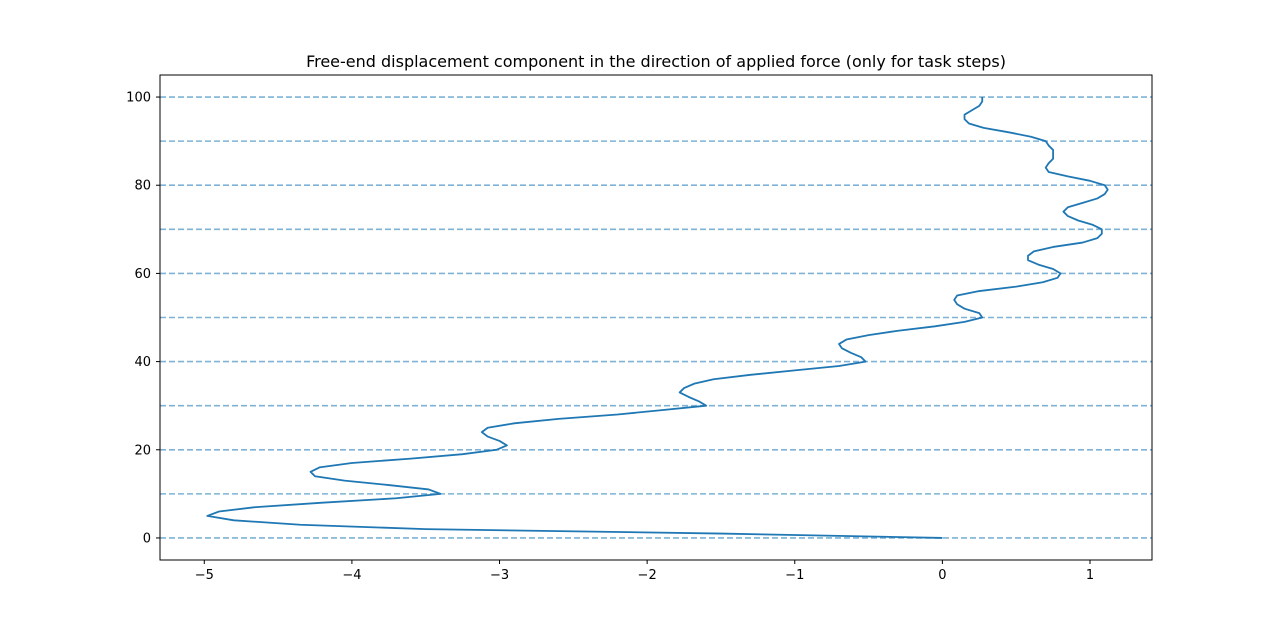  Describe the element at coordinates (499, 575) in the screenshot. I see `x-tick-label: −3` at that location.